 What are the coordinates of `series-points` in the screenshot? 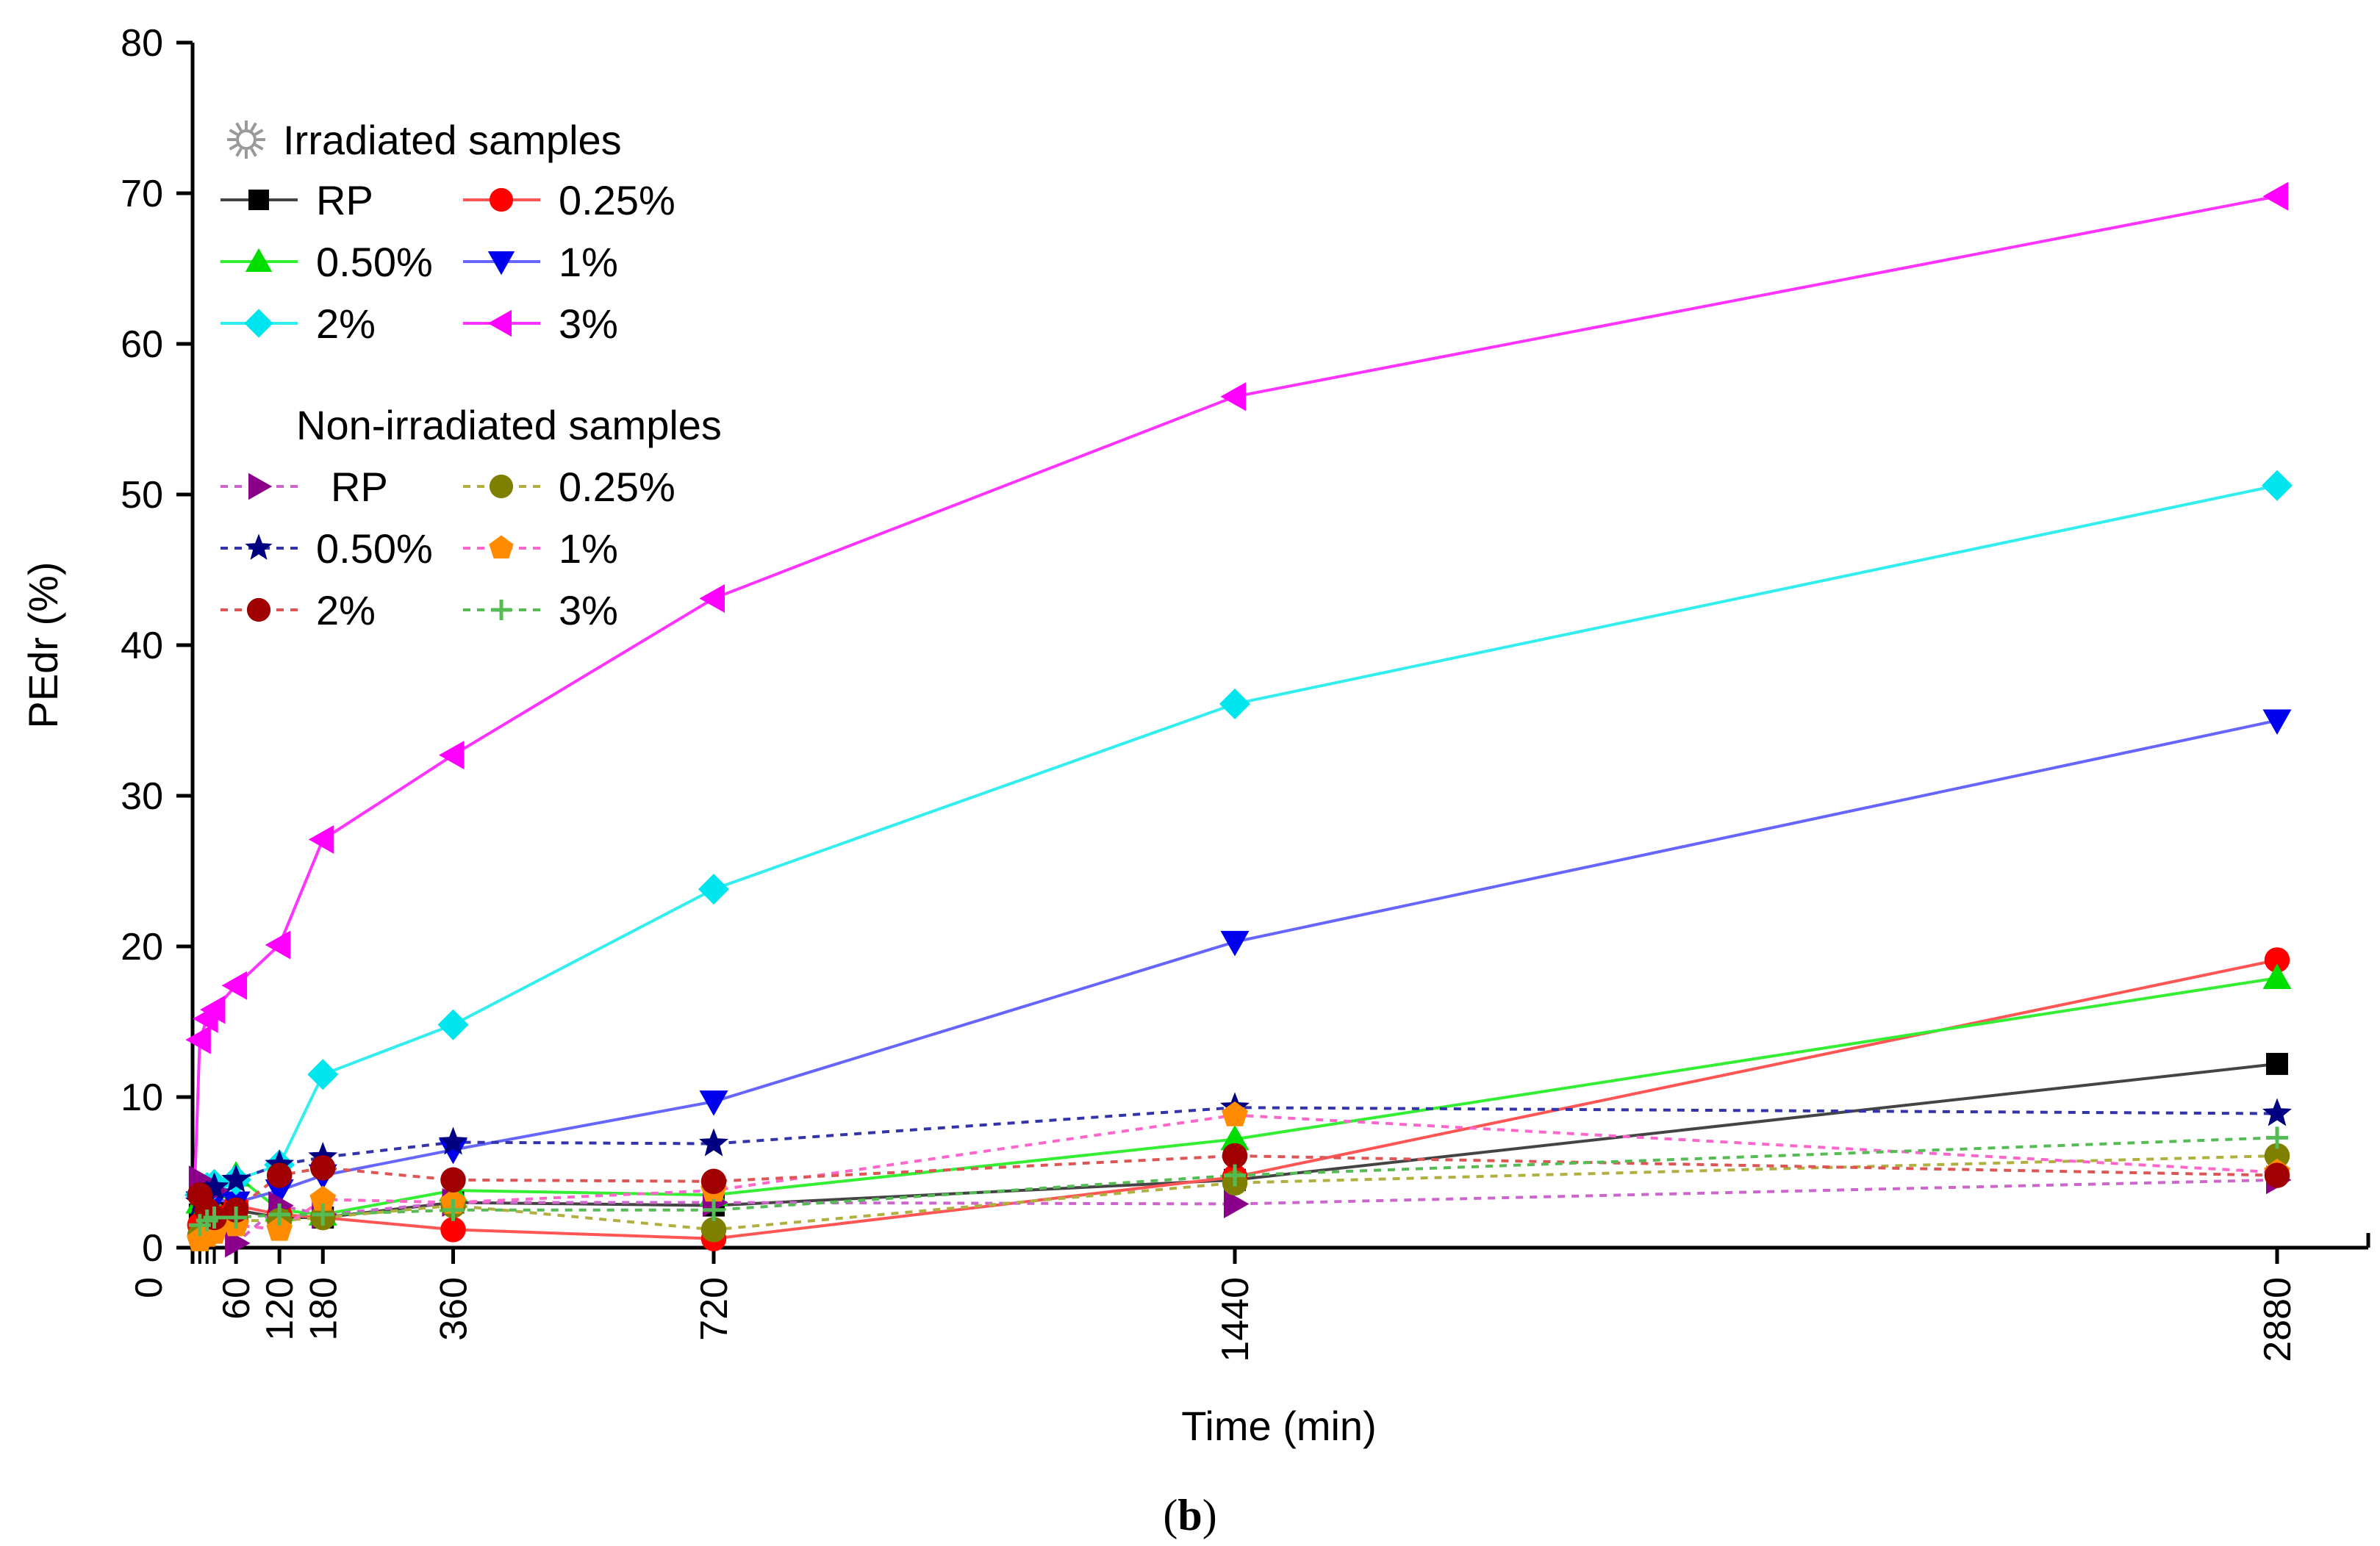 It's located at (1238, 1181).